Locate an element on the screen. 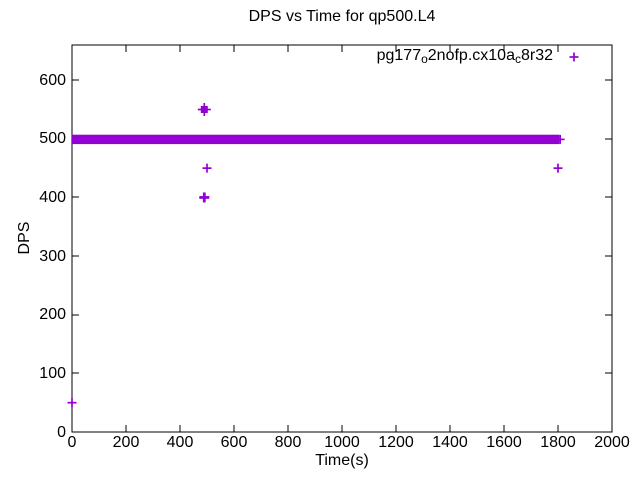 The height and width of the screenshot is (480, 640). x-tick-label: 600 is located at coordinates (234, 442).